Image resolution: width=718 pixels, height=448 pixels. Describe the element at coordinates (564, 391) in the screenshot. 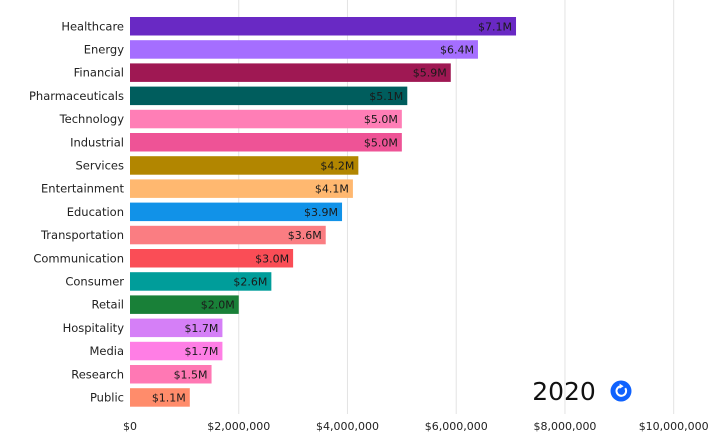

I see `year-label: 2020` at that location.